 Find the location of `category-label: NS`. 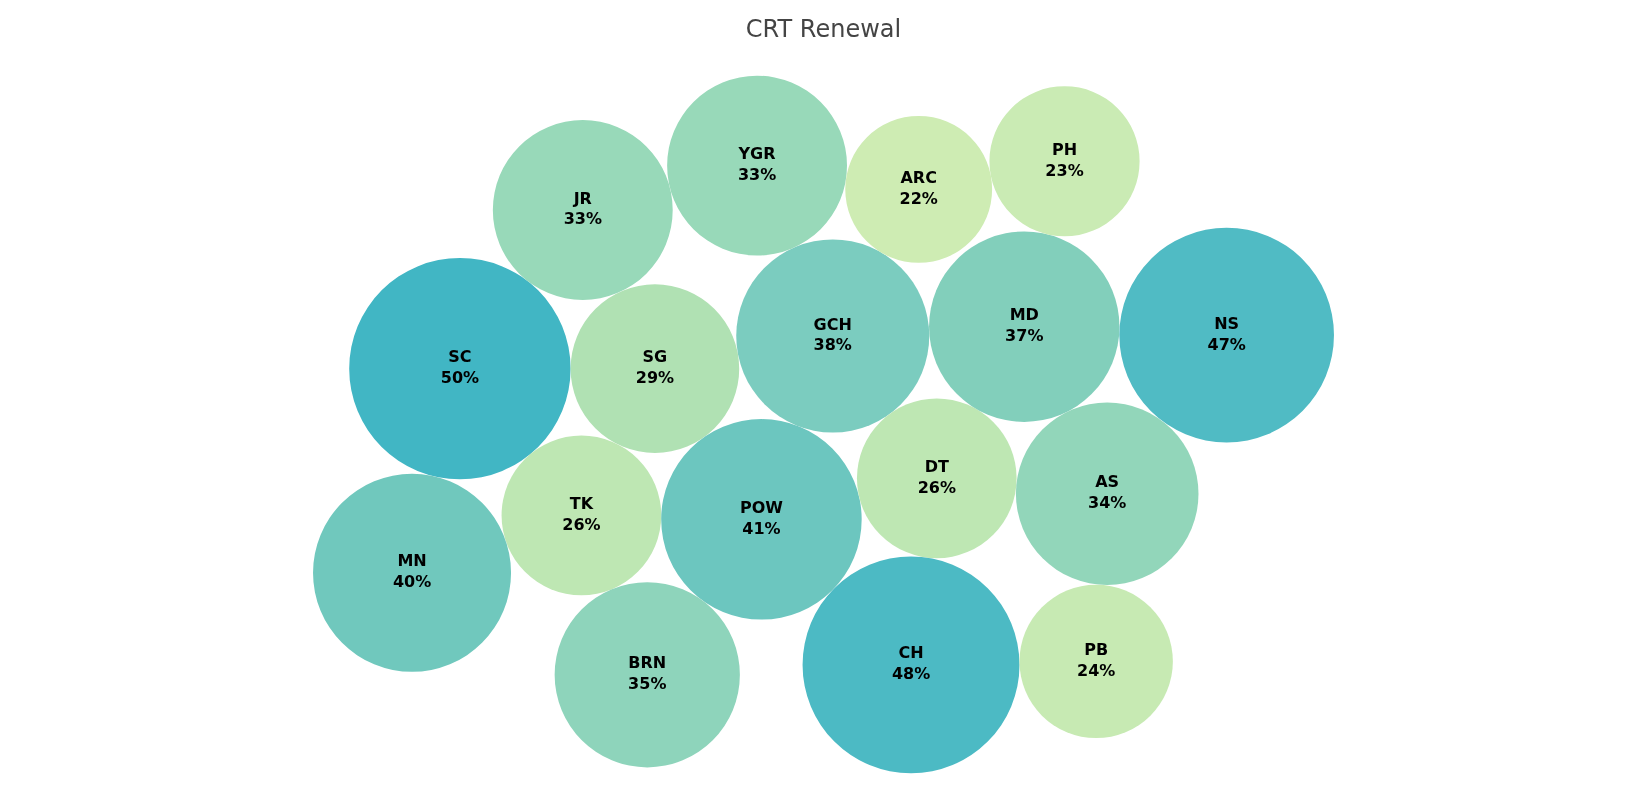

category-label: NS is located at coordinates (1227, 323).